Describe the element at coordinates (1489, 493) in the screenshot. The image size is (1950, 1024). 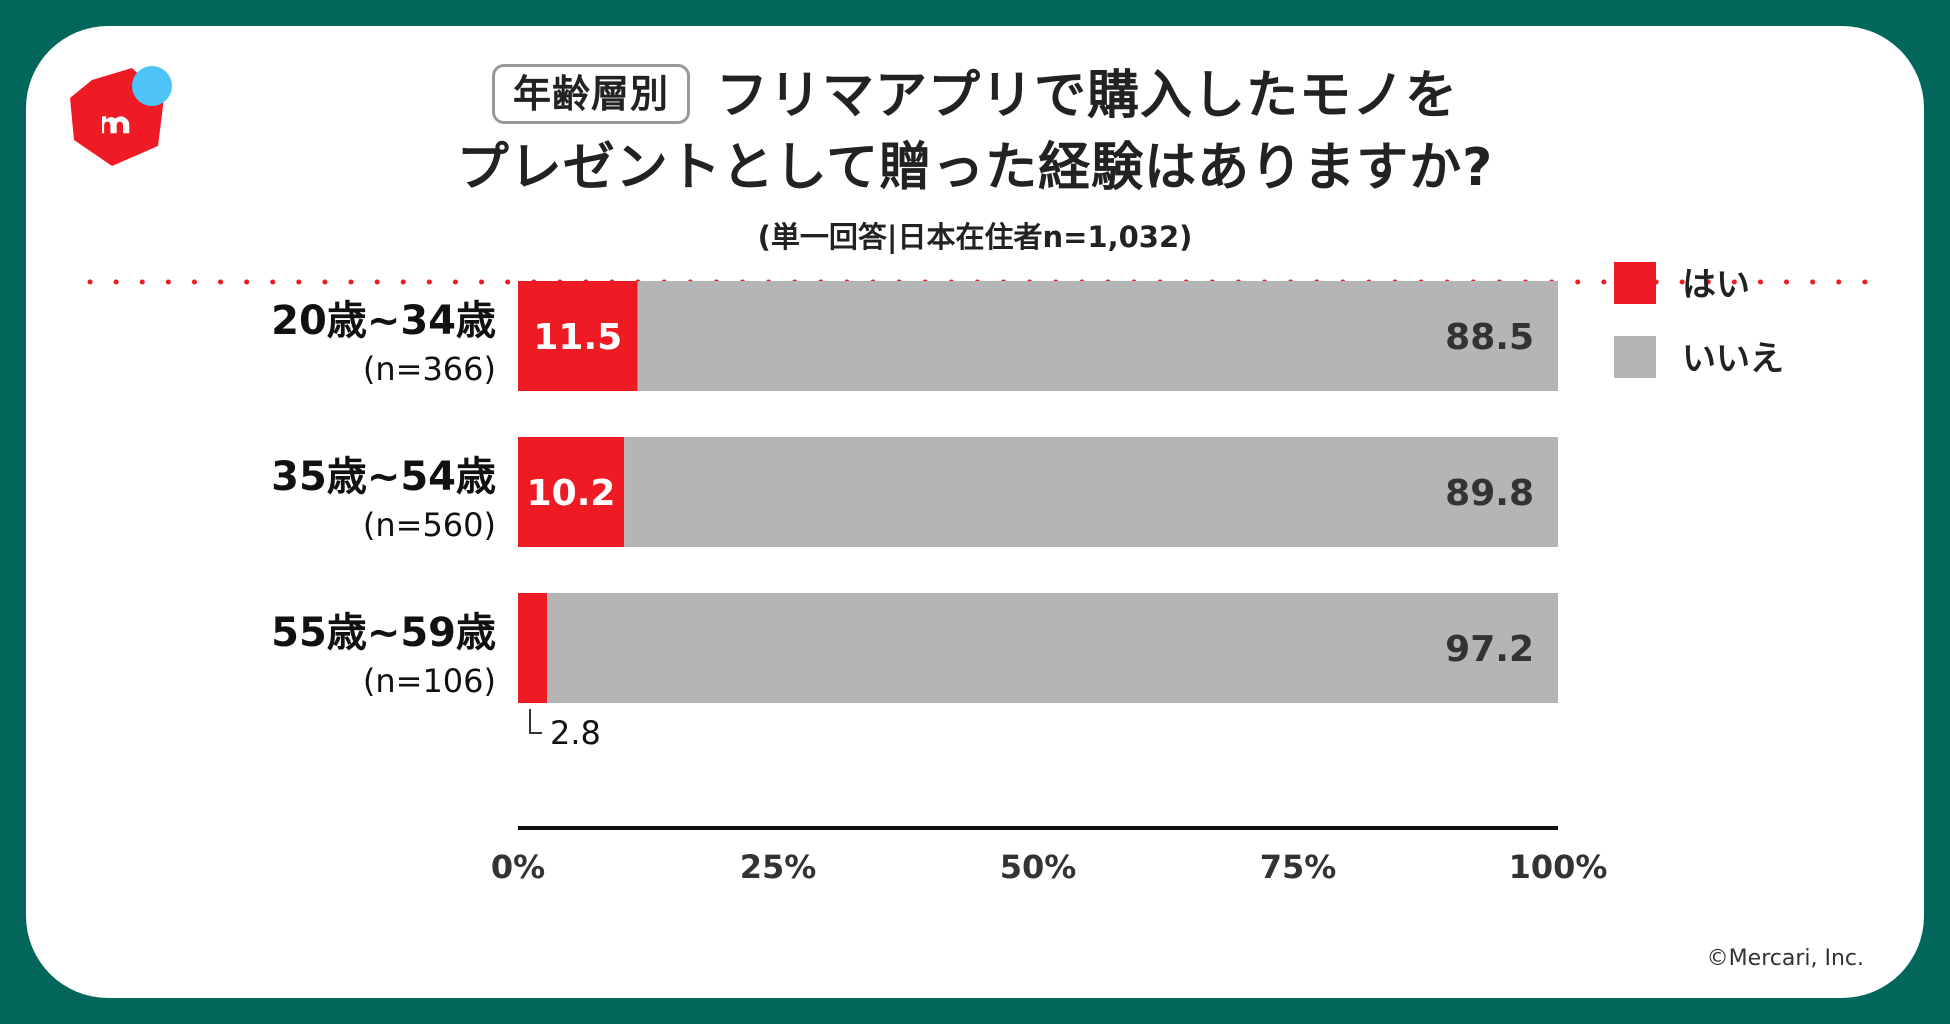
I see `data-label-no: 89.8` at that location.